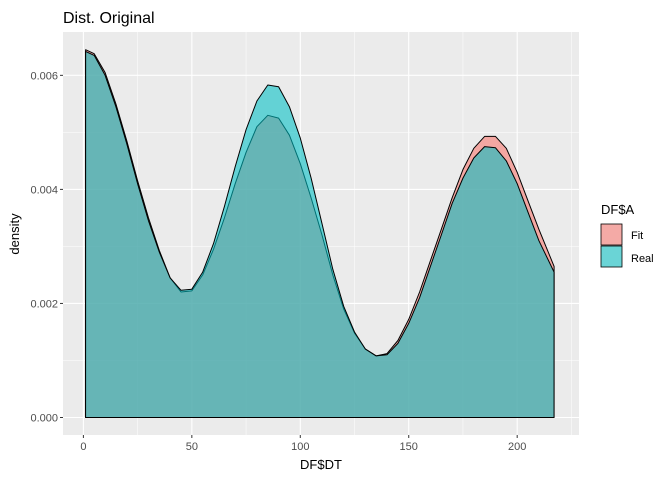  Describe the element at coordinates (611, 256) in the screenshot. I see `legend-key-real` at that location.